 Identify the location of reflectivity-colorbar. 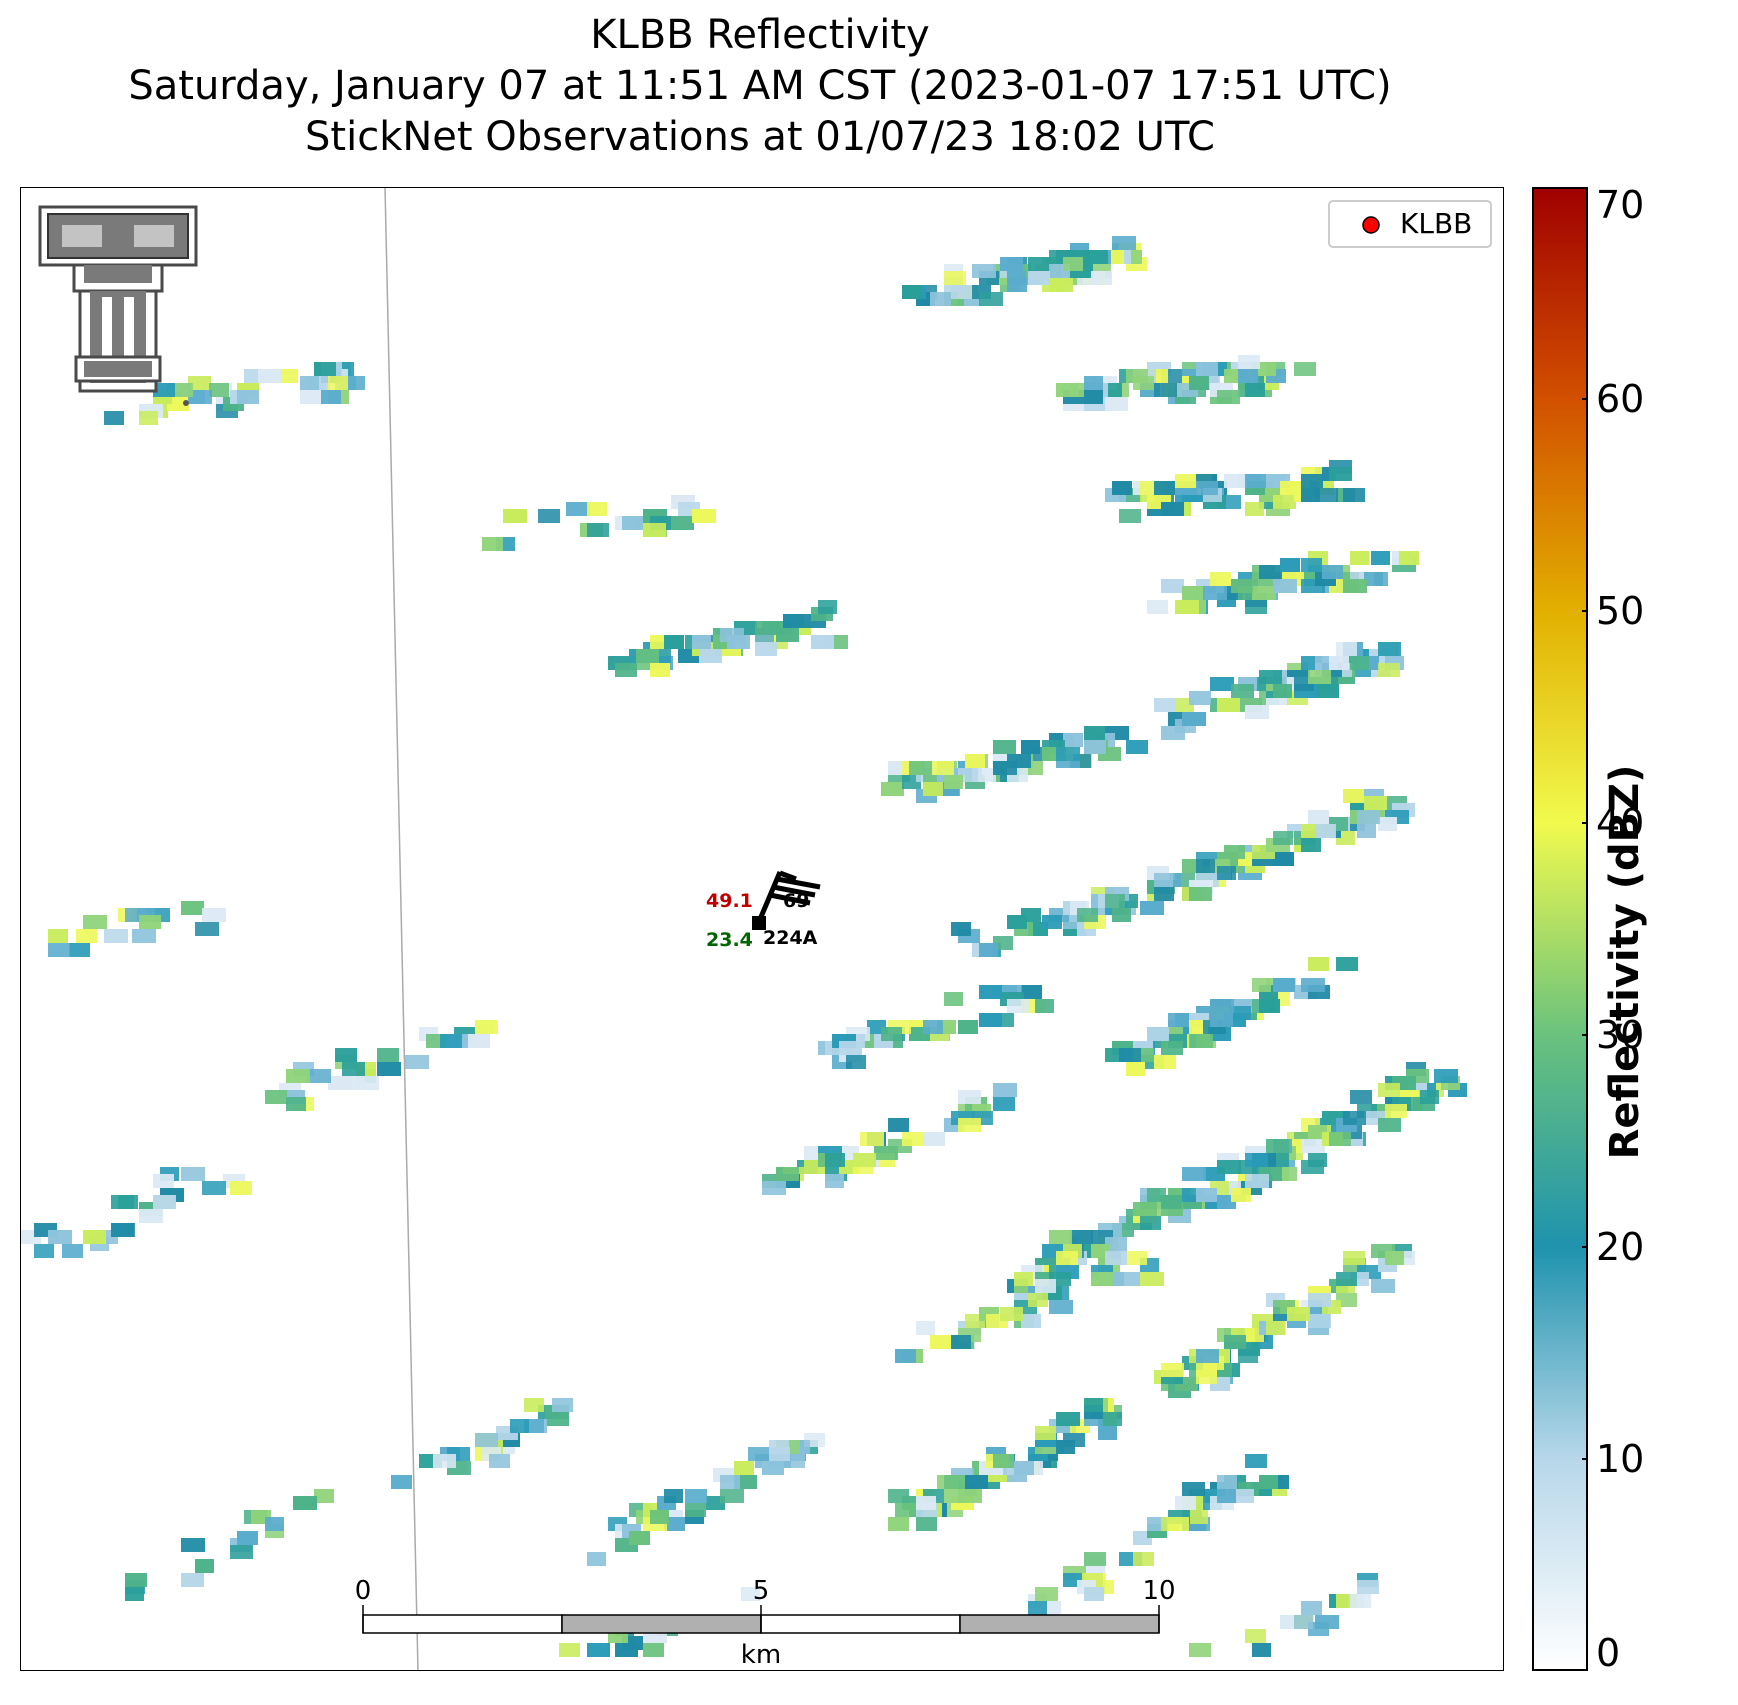
(1560, 929).